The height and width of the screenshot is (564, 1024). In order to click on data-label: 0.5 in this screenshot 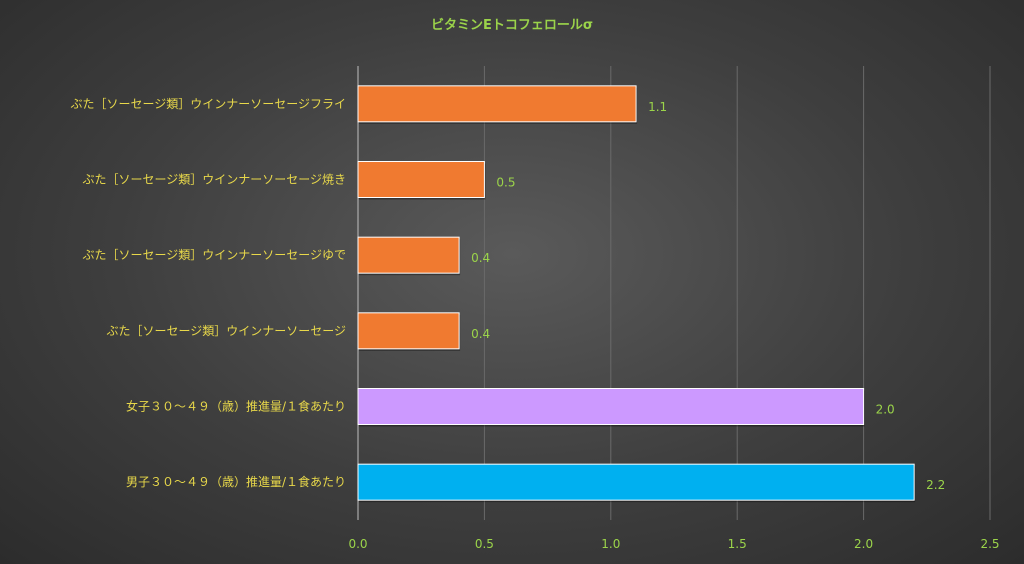, I will do `click(505, 183)`.